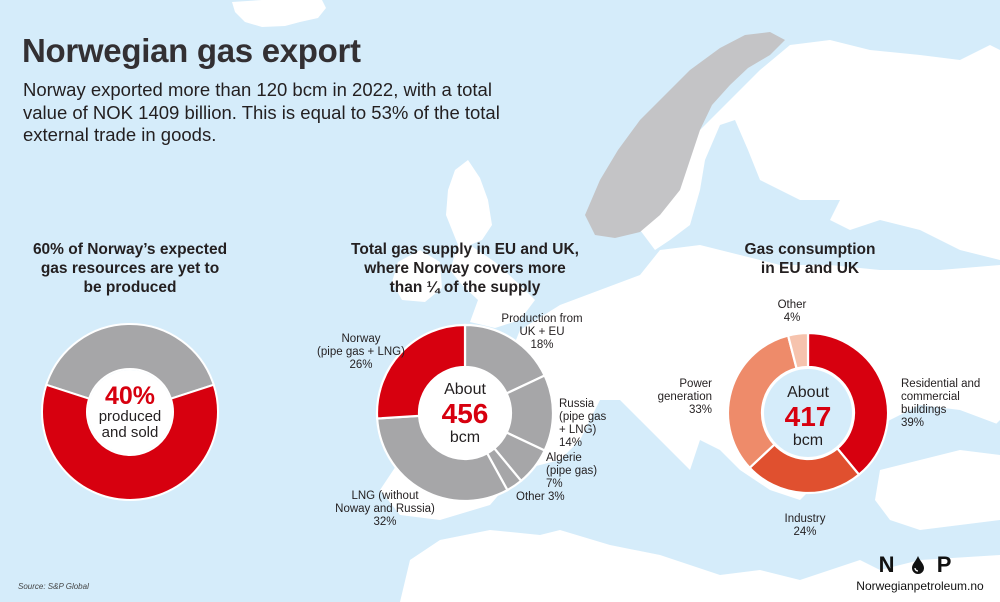 This screenshot has width=1000, height=602. I want to click on norway-land, so click(685, 135).